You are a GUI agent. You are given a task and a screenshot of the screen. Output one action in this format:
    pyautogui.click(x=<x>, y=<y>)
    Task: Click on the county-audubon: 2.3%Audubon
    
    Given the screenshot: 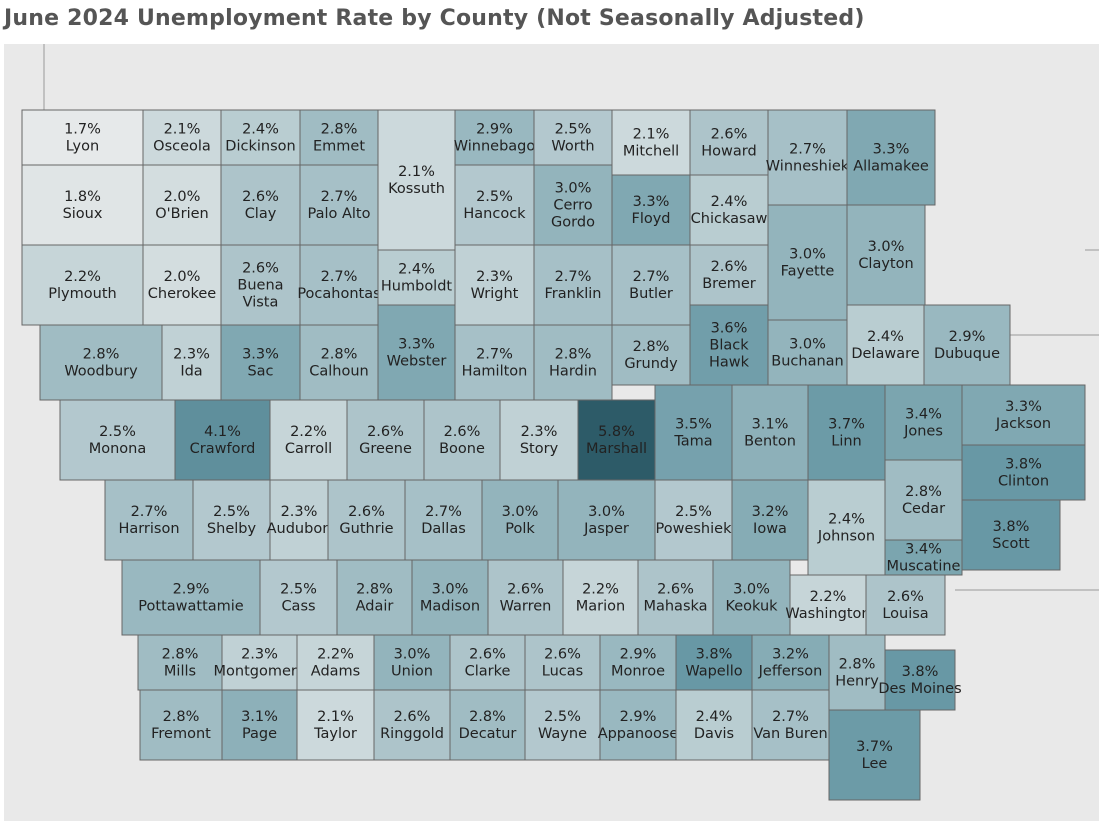 What is the action you would take?
    pyautogui.click(x=299, y=520)
    